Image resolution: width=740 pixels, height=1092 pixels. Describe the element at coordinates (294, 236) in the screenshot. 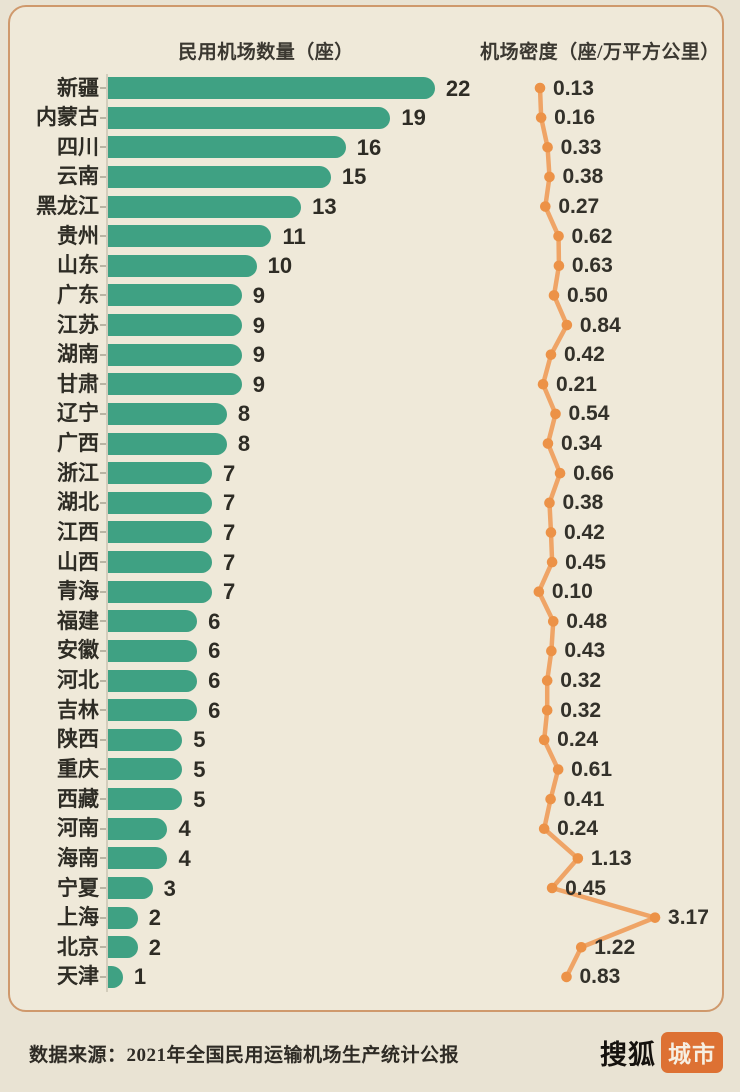

I see `airport-count-label: 11` at that location.